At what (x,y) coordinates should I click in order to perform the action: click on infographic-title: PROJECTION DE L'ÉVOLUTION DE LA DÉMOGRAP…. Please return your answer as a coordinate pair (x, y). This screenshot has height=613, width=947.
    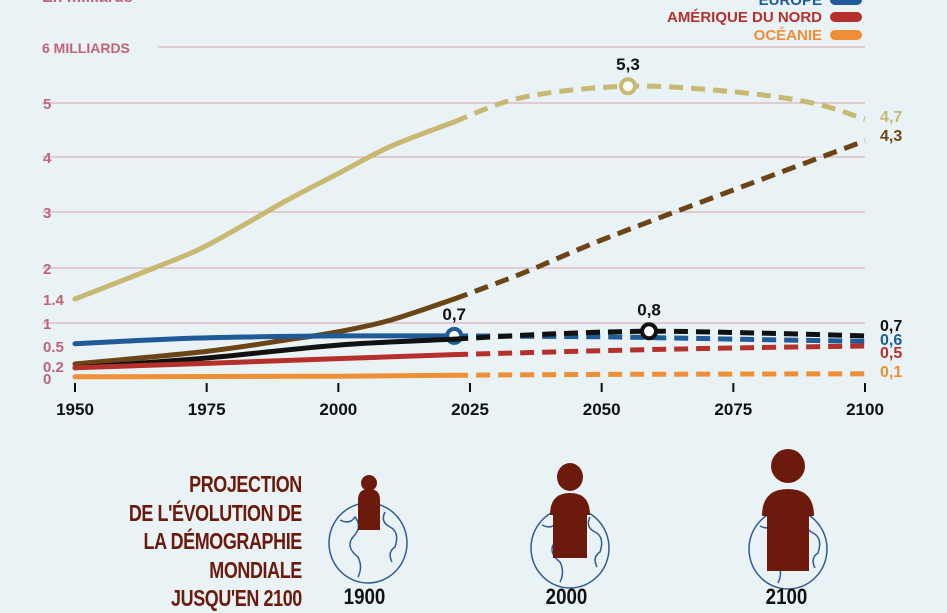
    Looking at the image, I should click on (215, 541).